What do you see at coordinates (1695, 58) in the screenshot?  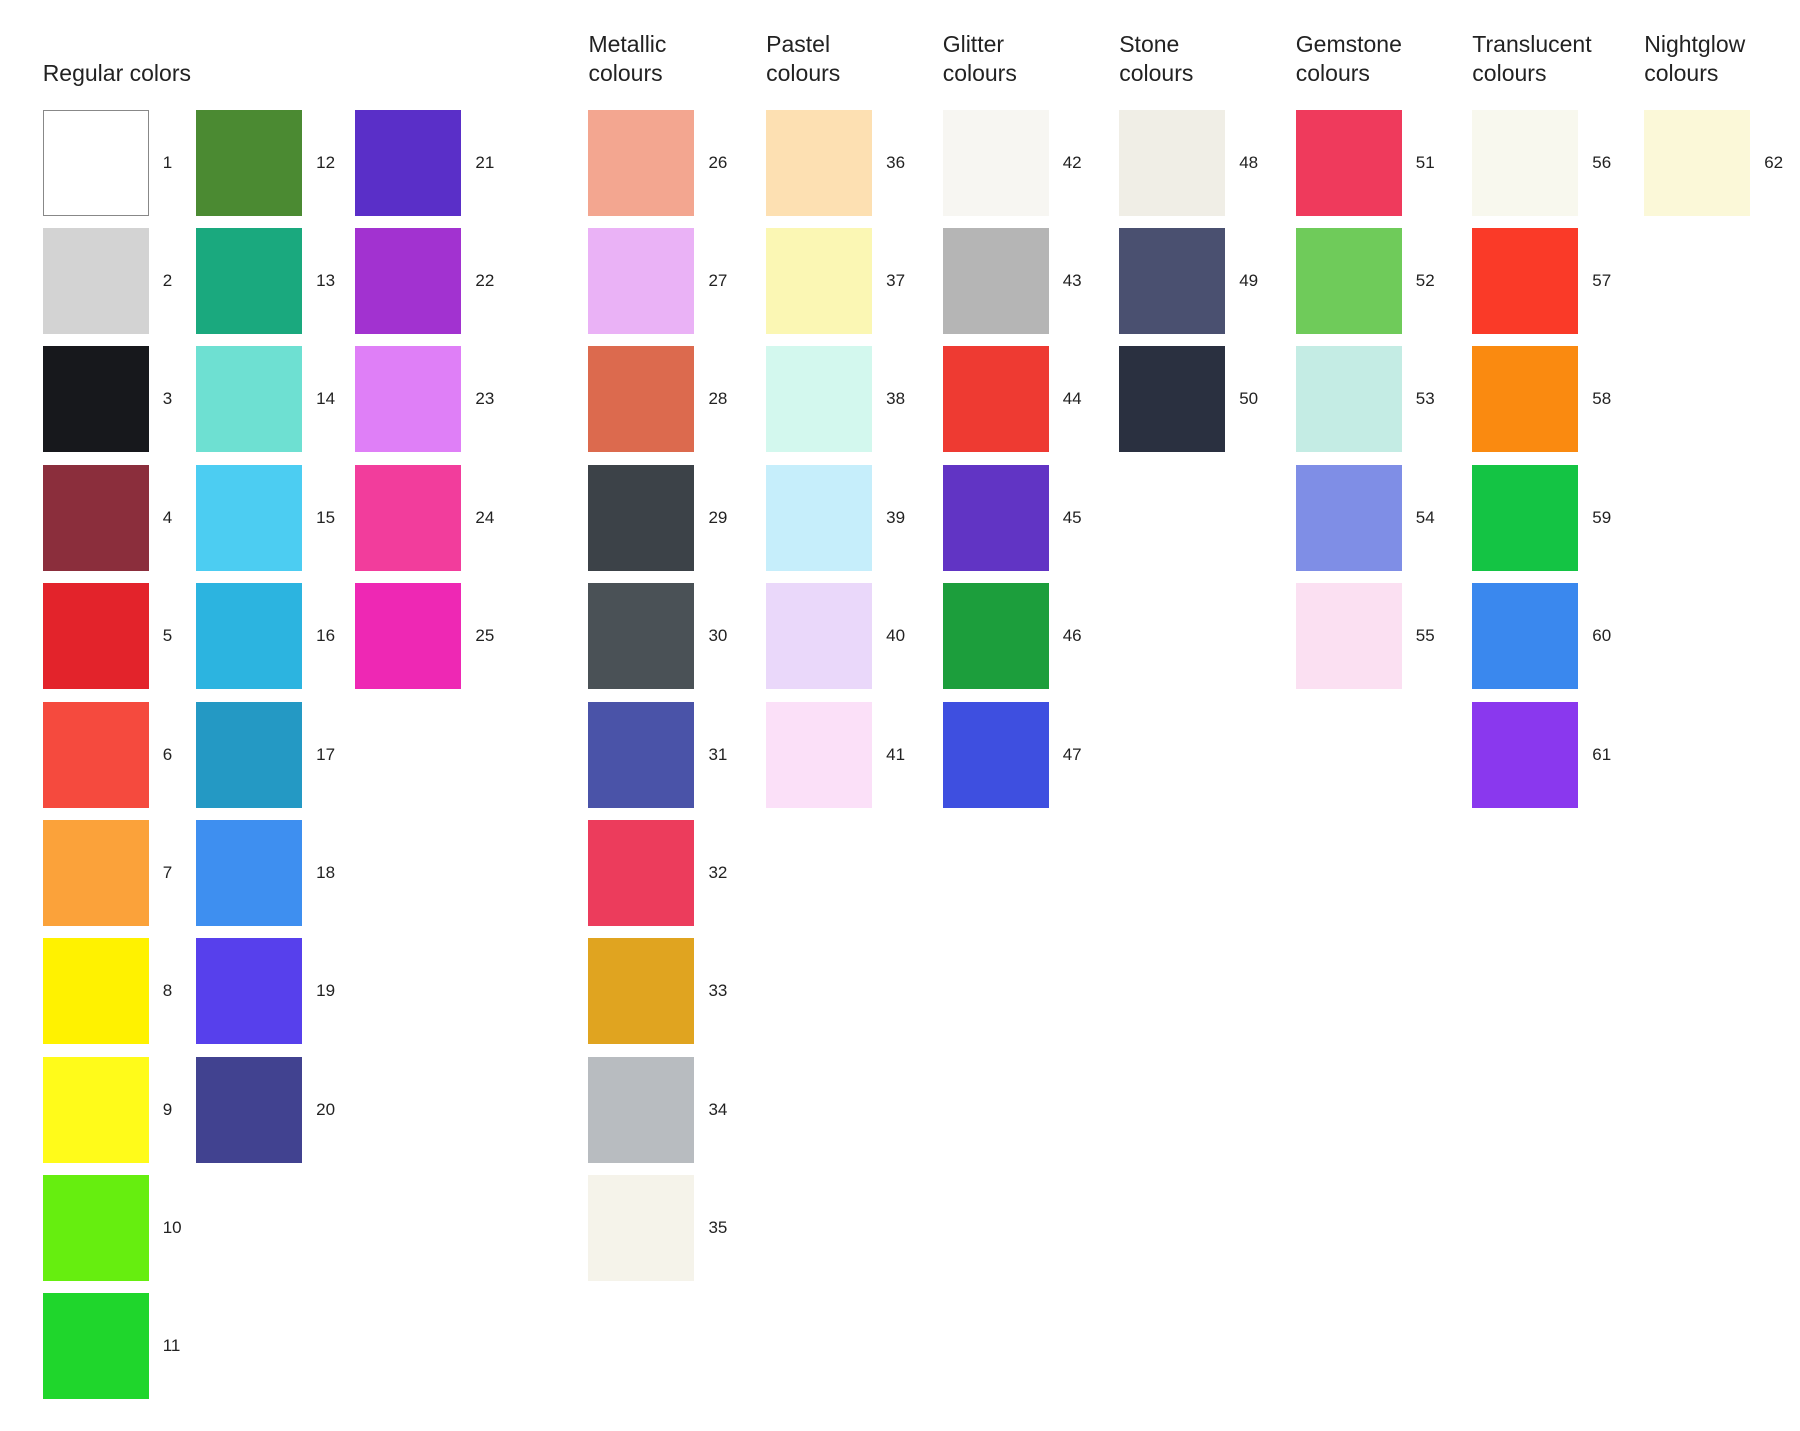 I see `group-title: Nightglow colours` at bounding box center [1695, 58].